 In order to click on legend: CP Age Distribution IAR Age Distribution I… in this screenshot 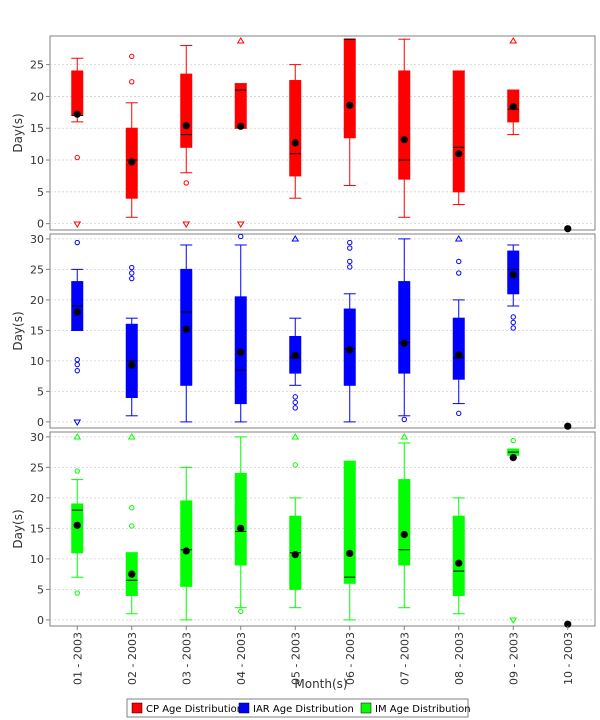, I will do `click(298, 708)`.